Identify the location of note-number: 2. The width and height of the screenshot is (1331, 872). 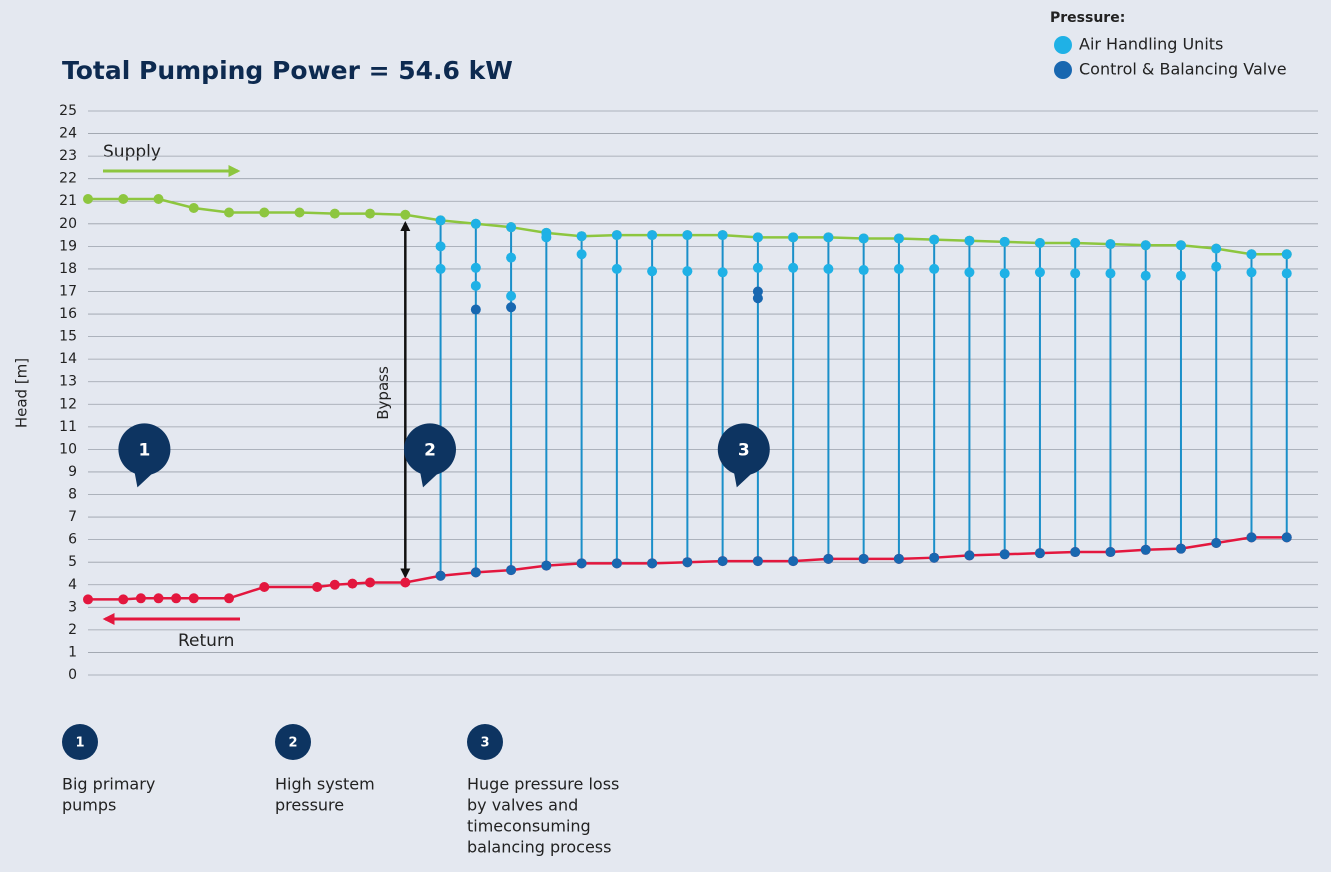
(292, 743).